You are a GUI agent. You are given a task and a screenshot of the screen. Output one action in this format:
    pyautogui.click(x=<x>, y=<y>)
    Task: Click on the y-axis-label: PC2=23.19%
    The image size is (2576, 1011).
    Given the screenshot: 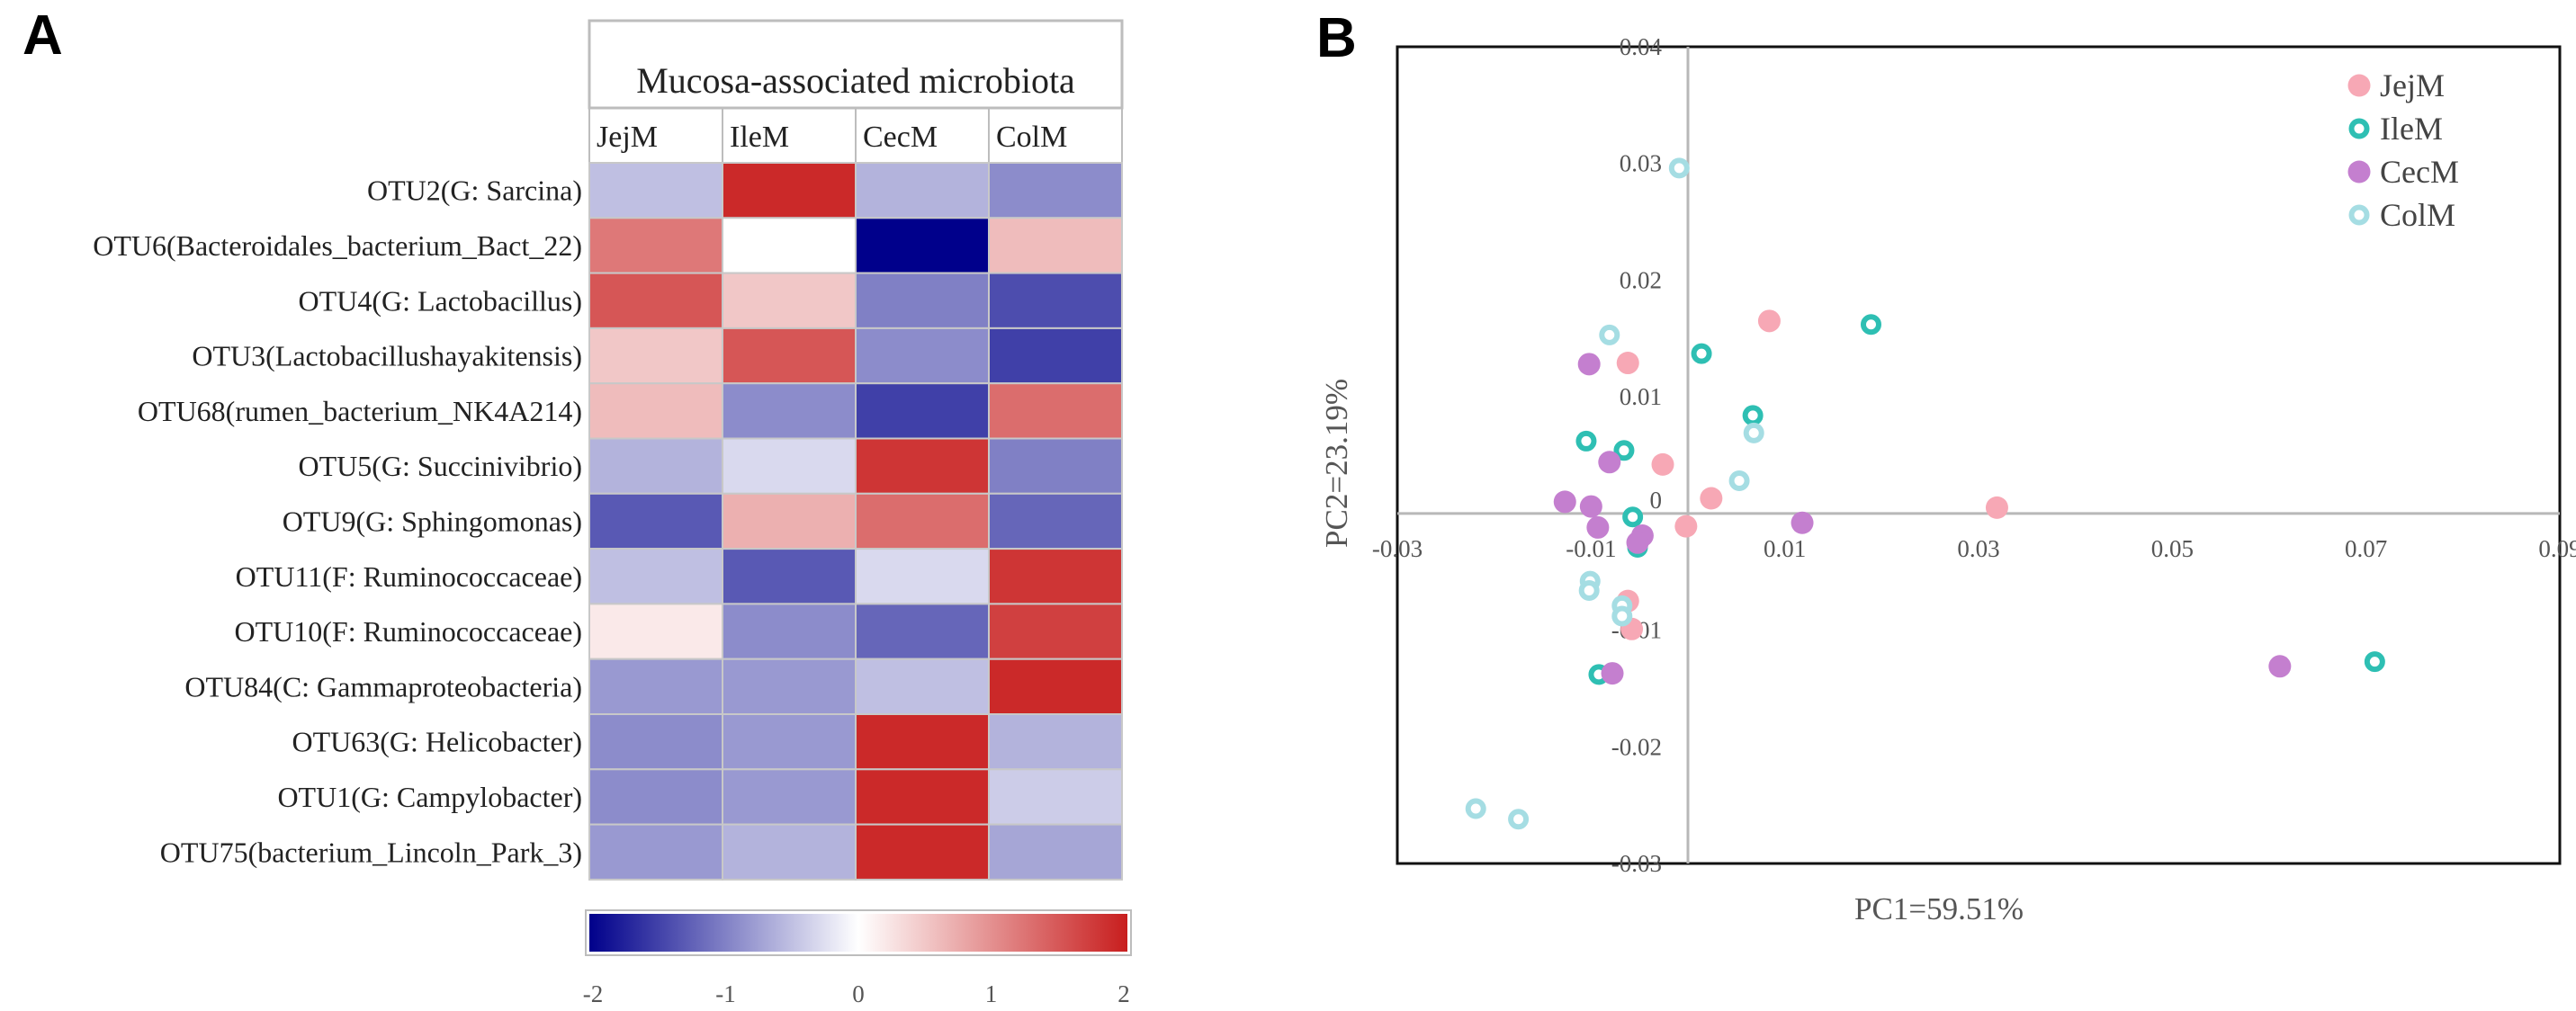 What is the action you would take?
    pyautogui.click(x=1337, y=463)
    